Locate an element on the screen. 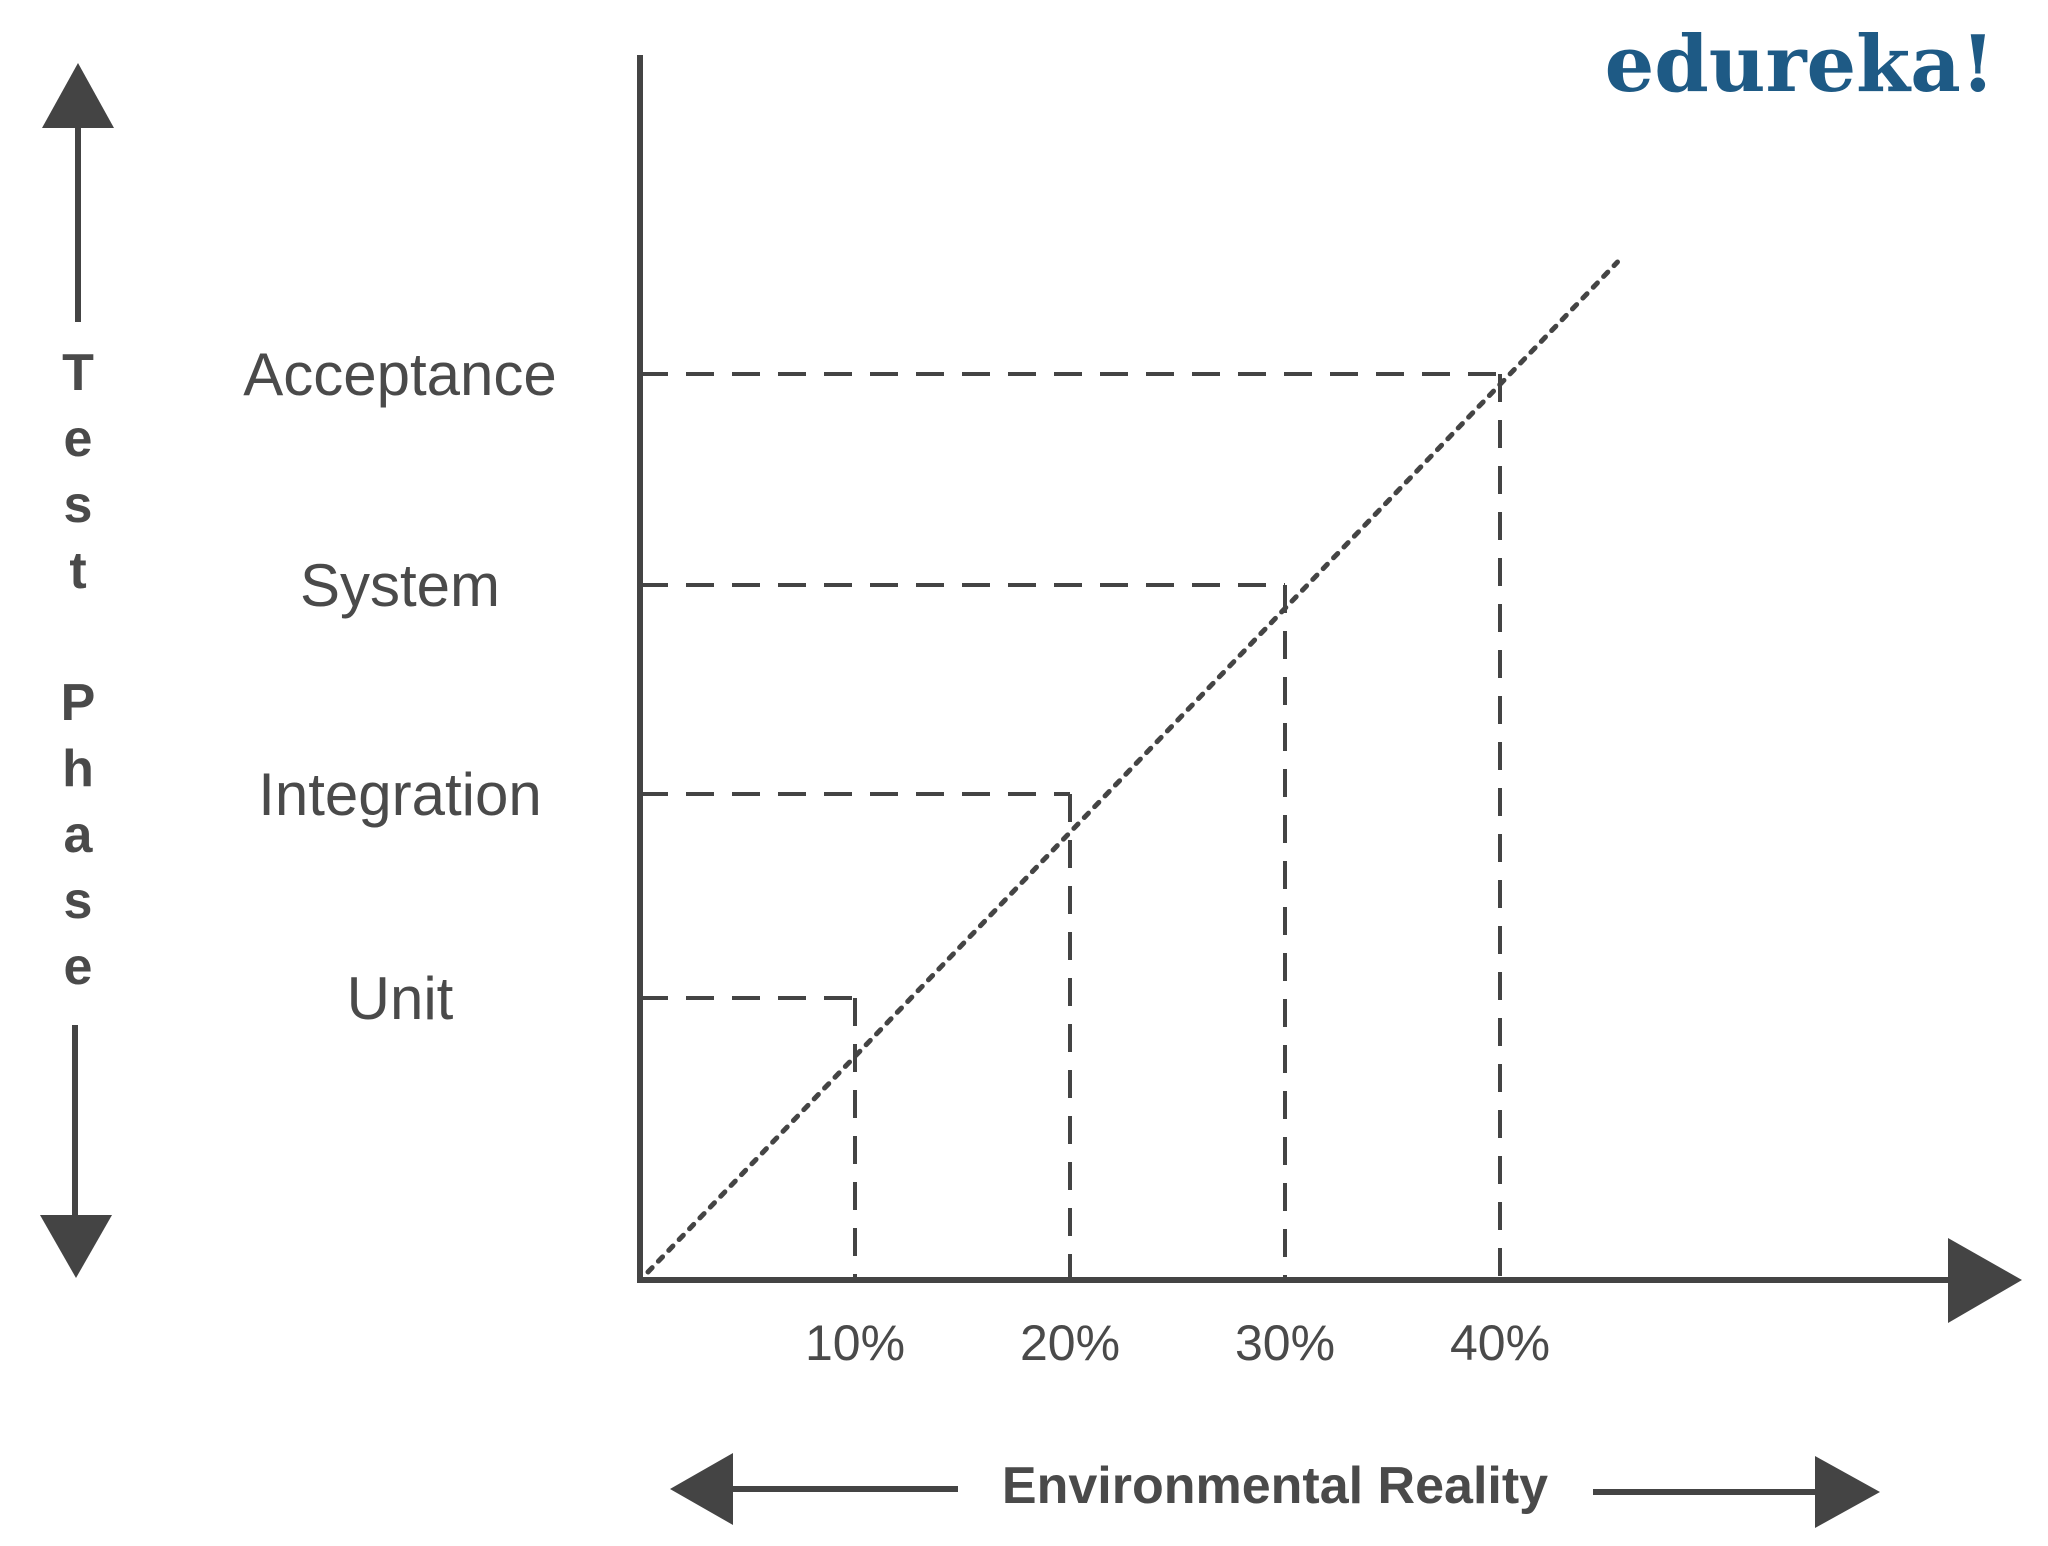 This screenshot has width=2048, height=1546. y-axis-title-down-arrow is located at coordinates (76, 1151).